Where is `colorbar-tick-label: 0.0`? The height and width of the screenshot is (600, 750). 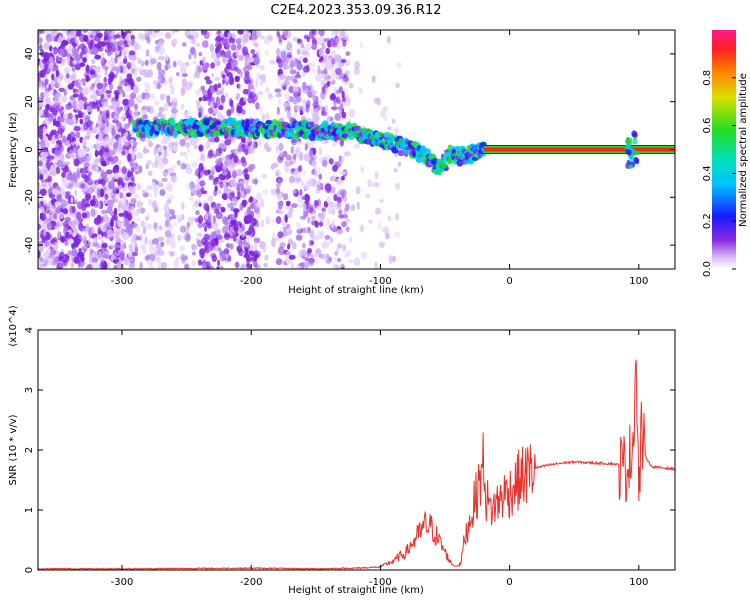 colorbar-tick-label: 0.0 is located at coordinates (707, 269).